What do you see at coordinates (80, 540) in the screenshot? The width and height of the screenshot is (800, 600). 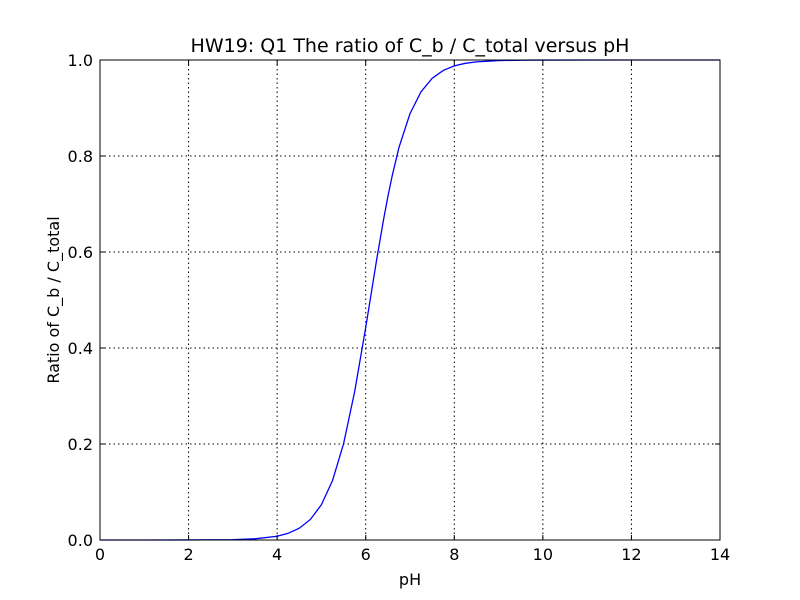 I see `y-tick-label: 0.0` at bounding box center [80, 540].